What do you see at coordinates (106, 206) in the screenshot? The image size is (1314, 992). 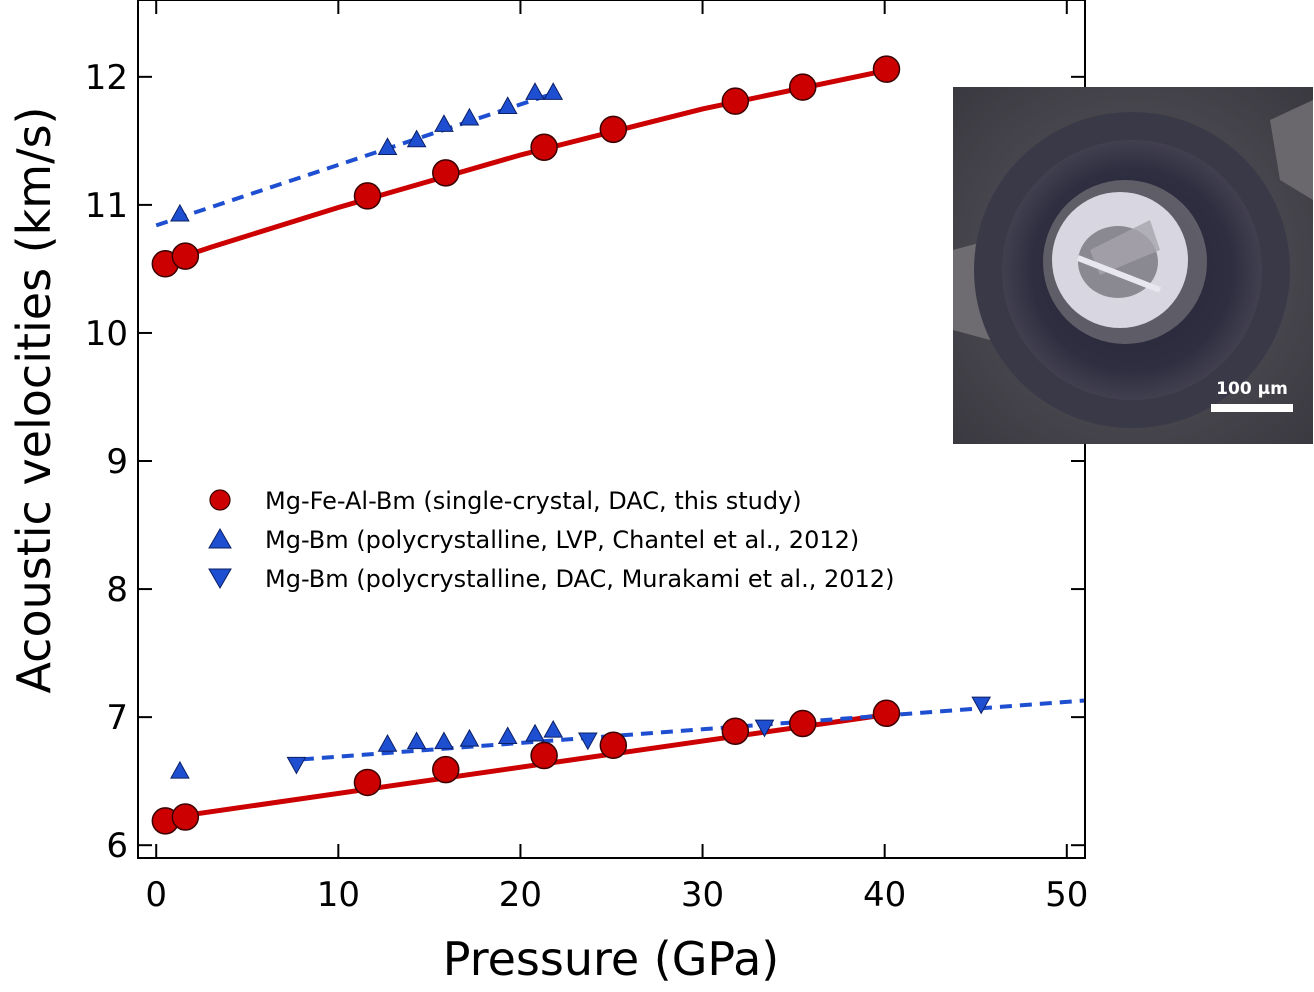 I see `y-tick-label: 11` at bounding box center [106, 206].